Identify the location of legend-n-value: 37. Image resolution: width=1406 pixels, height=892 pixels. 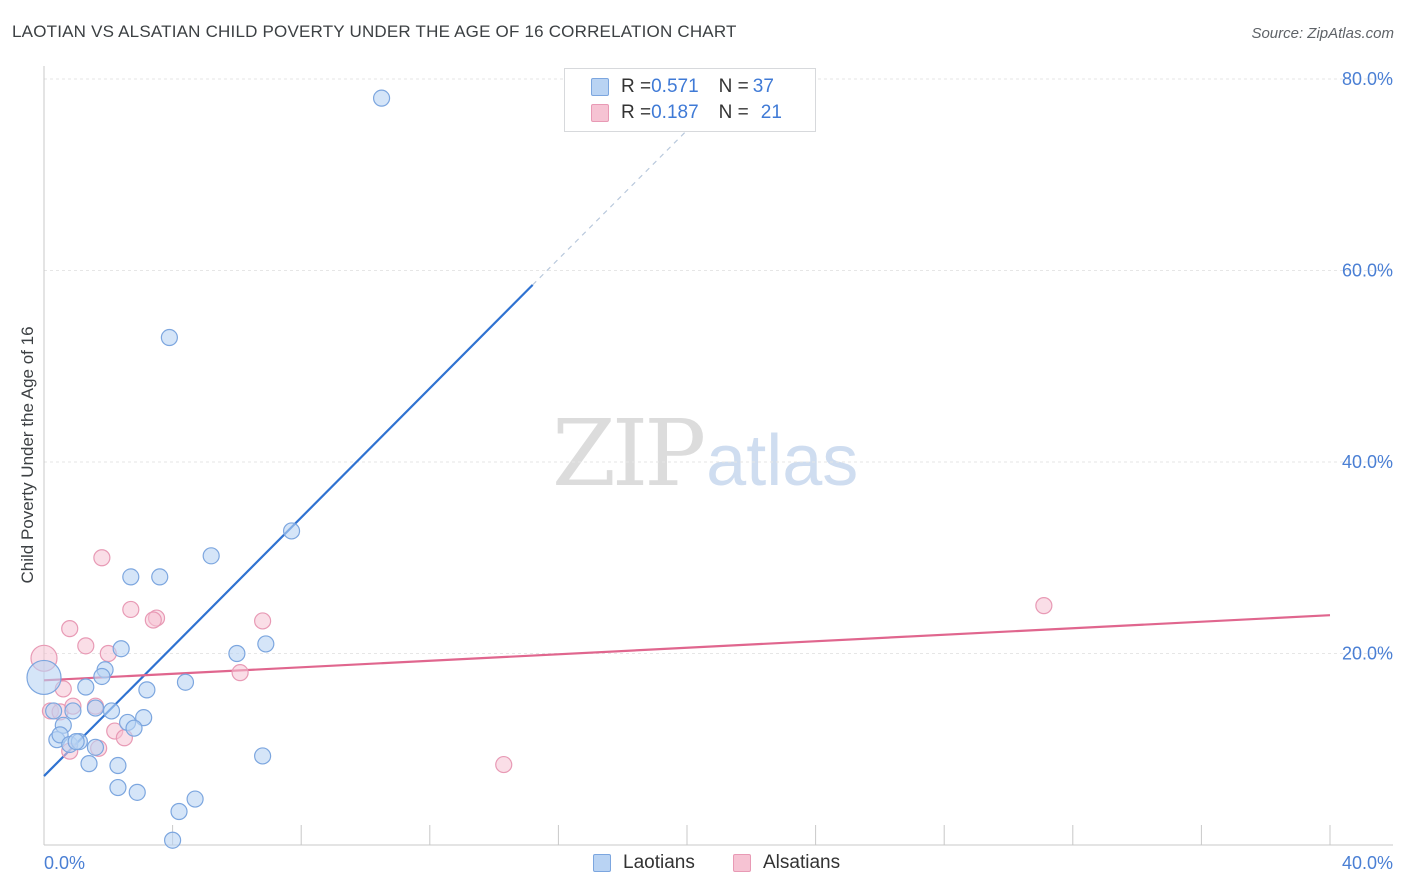
(763, 86).